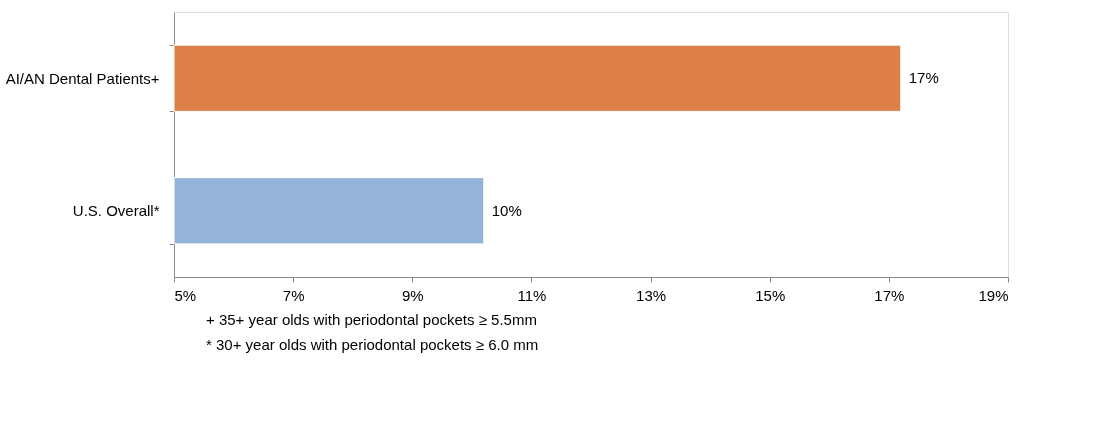  I want to click on x-tick-label: 5%, so click(185, 295).